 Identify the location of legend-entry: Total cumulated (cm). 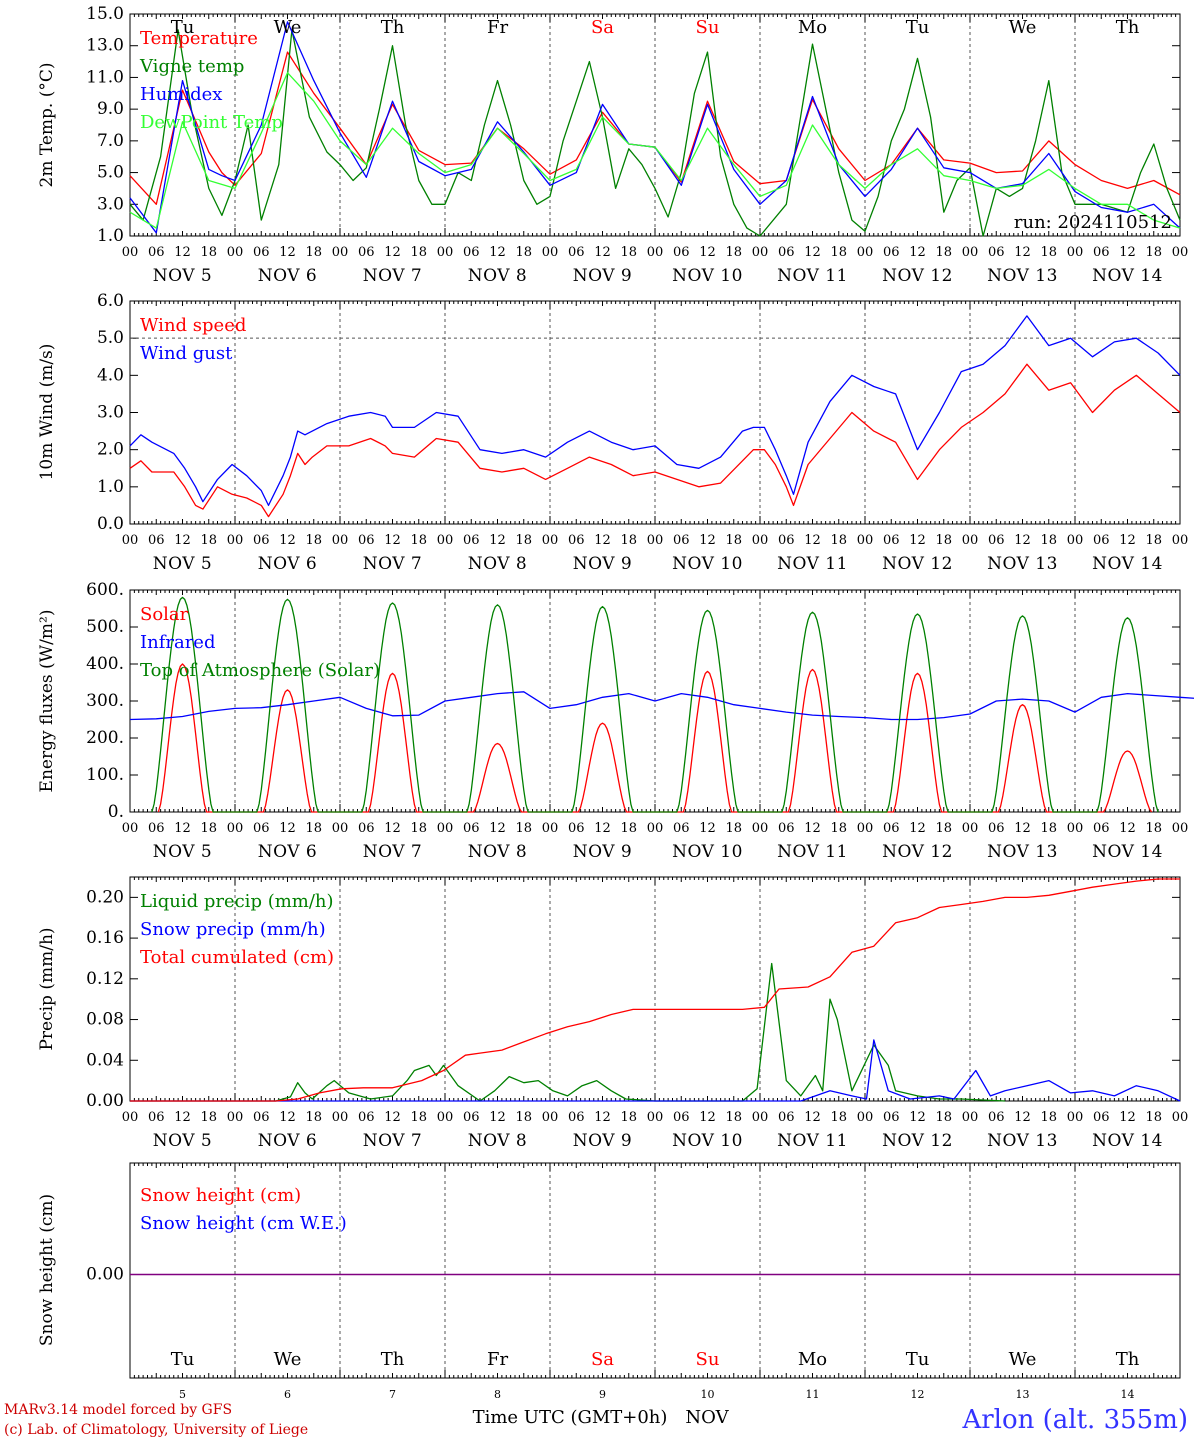
(237, 957).